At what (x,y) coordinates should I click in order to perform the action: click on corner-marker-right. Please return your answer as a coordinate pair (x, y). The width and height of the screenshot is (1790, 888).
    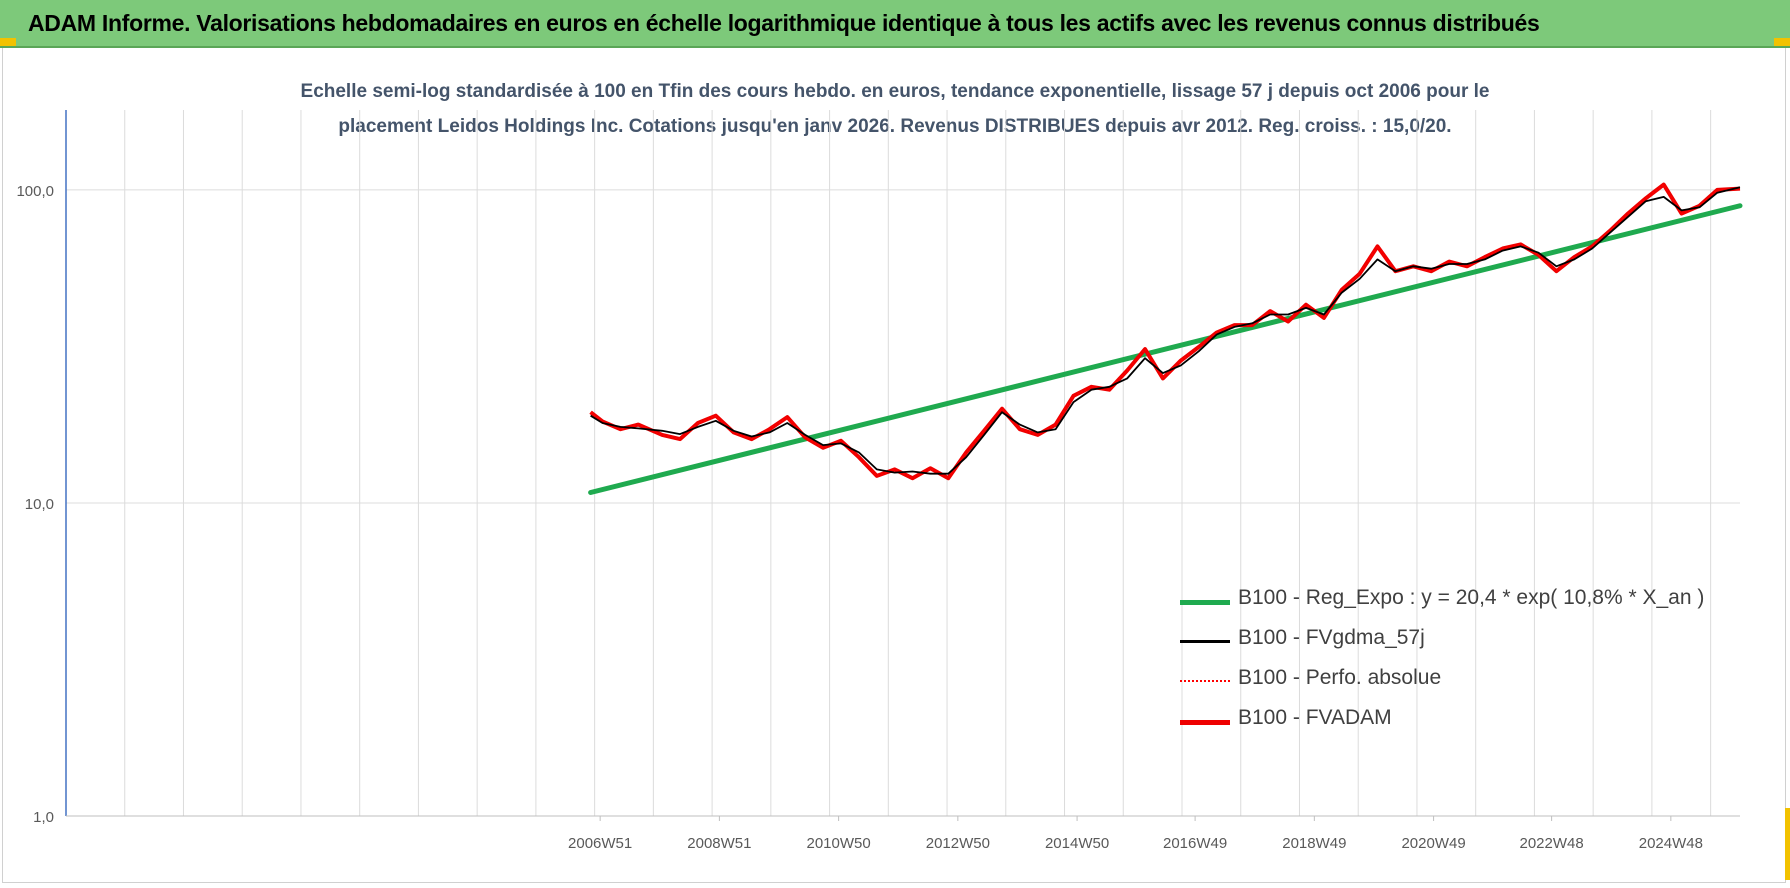
    Looking at the image, I should click on (1782, 42).